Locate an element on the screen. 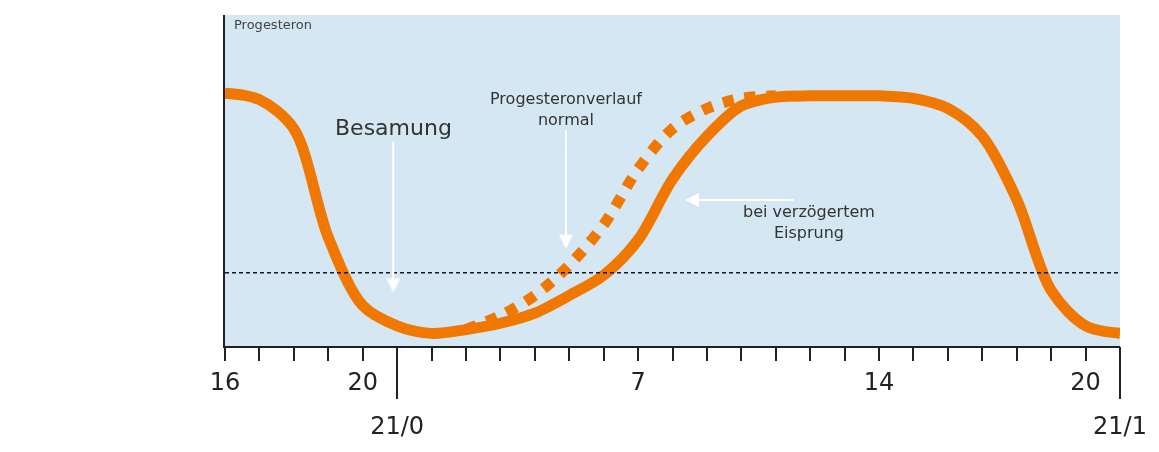  annotation: Progesteronverlauf normal is located at coordinates (566, 109).